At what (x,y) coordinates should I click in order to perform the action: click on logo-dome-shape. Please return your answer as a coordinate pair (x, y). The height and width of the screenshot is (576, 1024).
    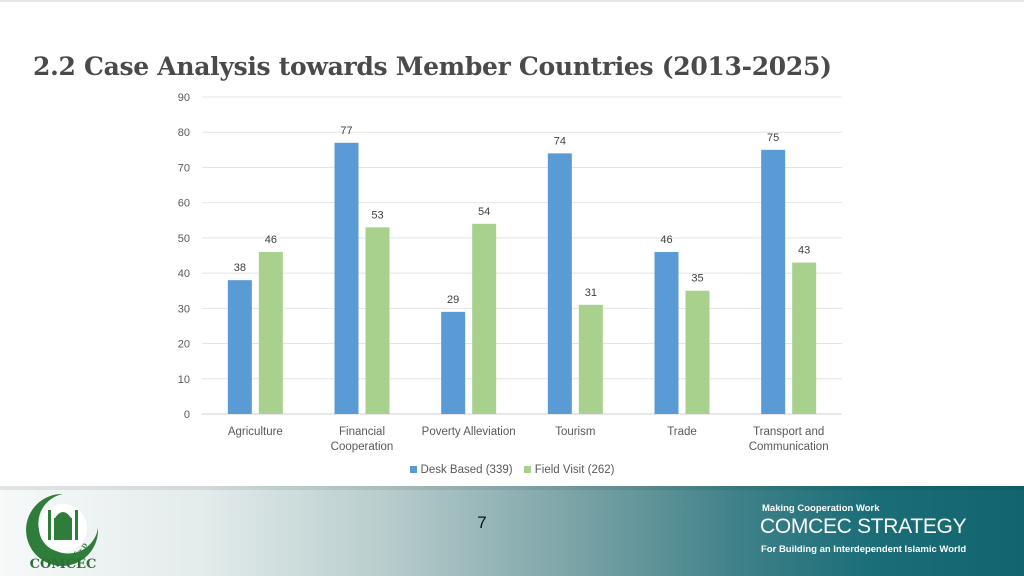
    Looking at the image, I should click on (63, 515).